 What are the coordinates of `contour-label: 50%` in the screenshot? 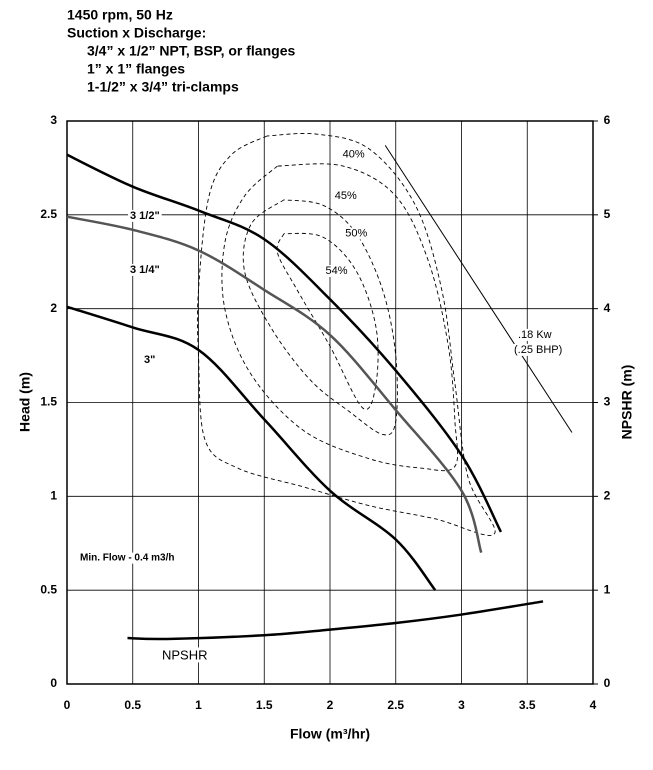 It's located at (356, 234).